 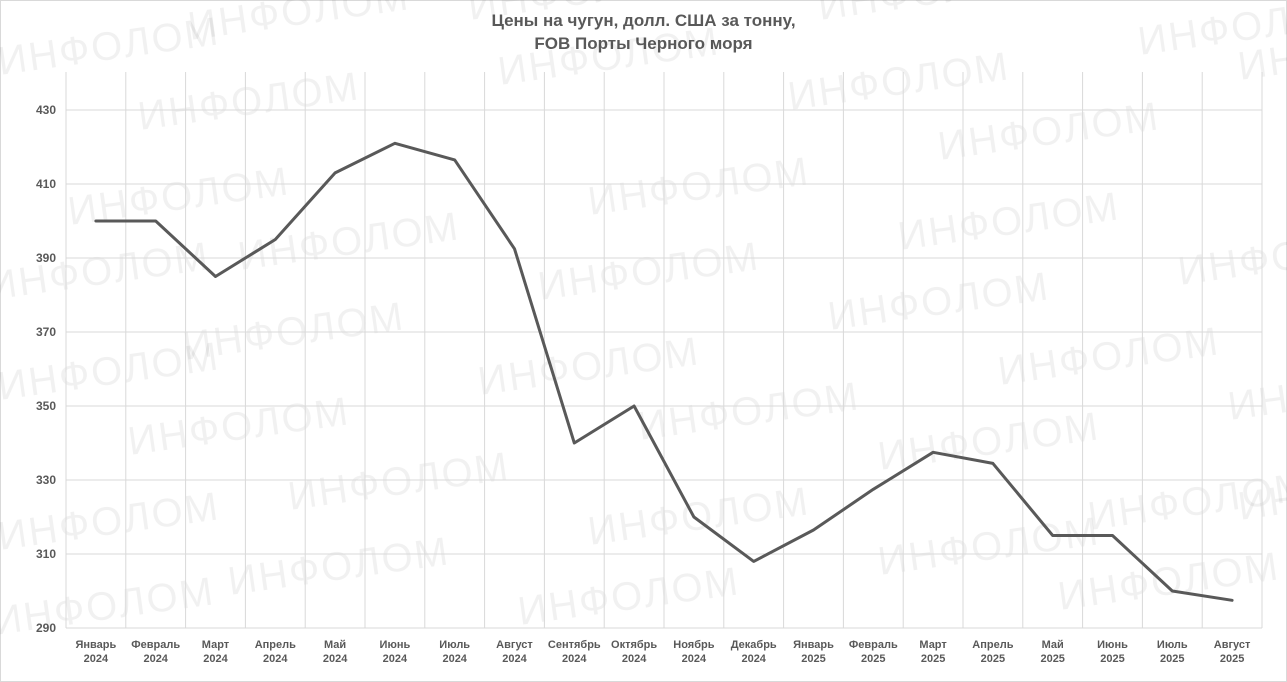 I want to click on y-tick-label: 430, so click(x=46, y=110).